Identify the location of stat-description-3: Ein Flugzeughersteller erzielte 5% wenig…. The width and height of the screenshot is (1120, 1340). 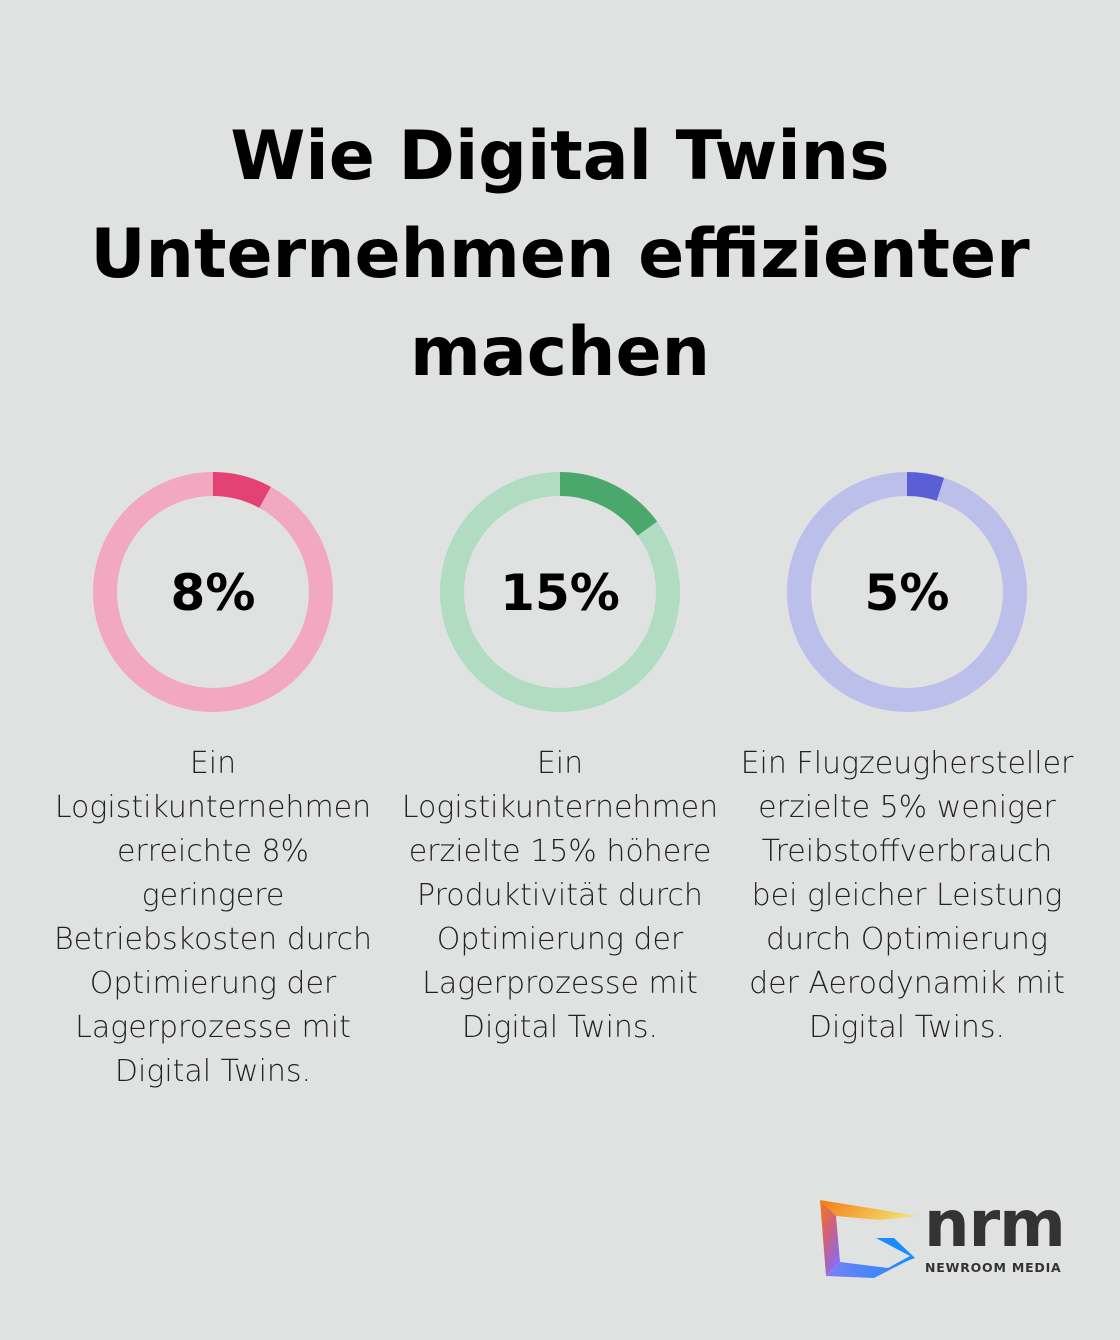
(907, 895).